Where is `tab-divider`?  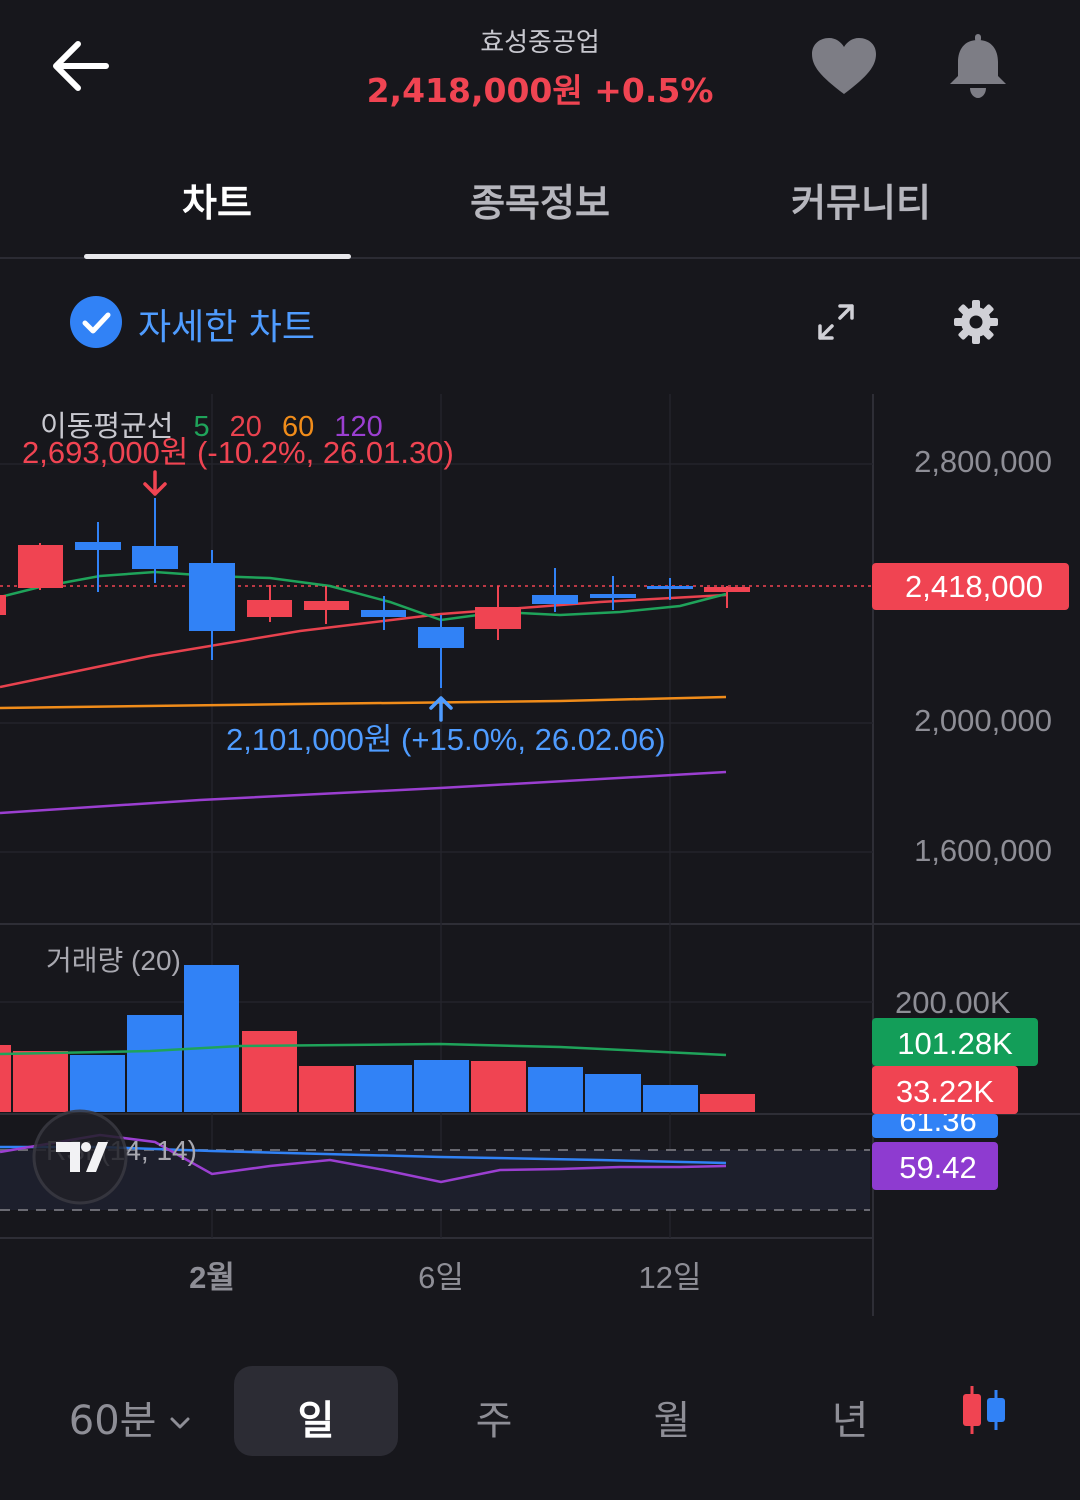
tab-divider is located at coordinates (540, 258).